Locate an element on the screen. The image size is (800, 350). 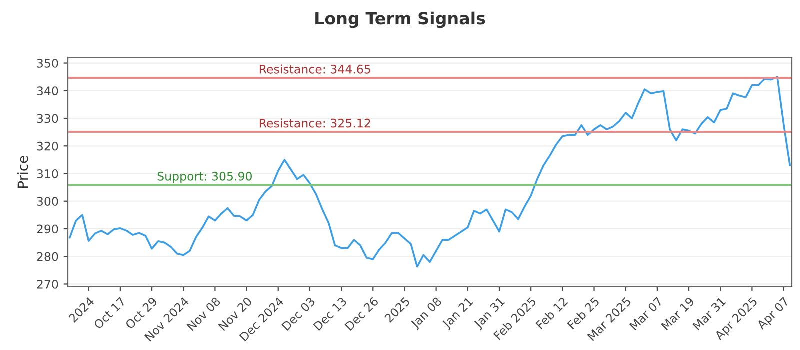
y-tick-label: 270 is located at coordinates (47, 284).